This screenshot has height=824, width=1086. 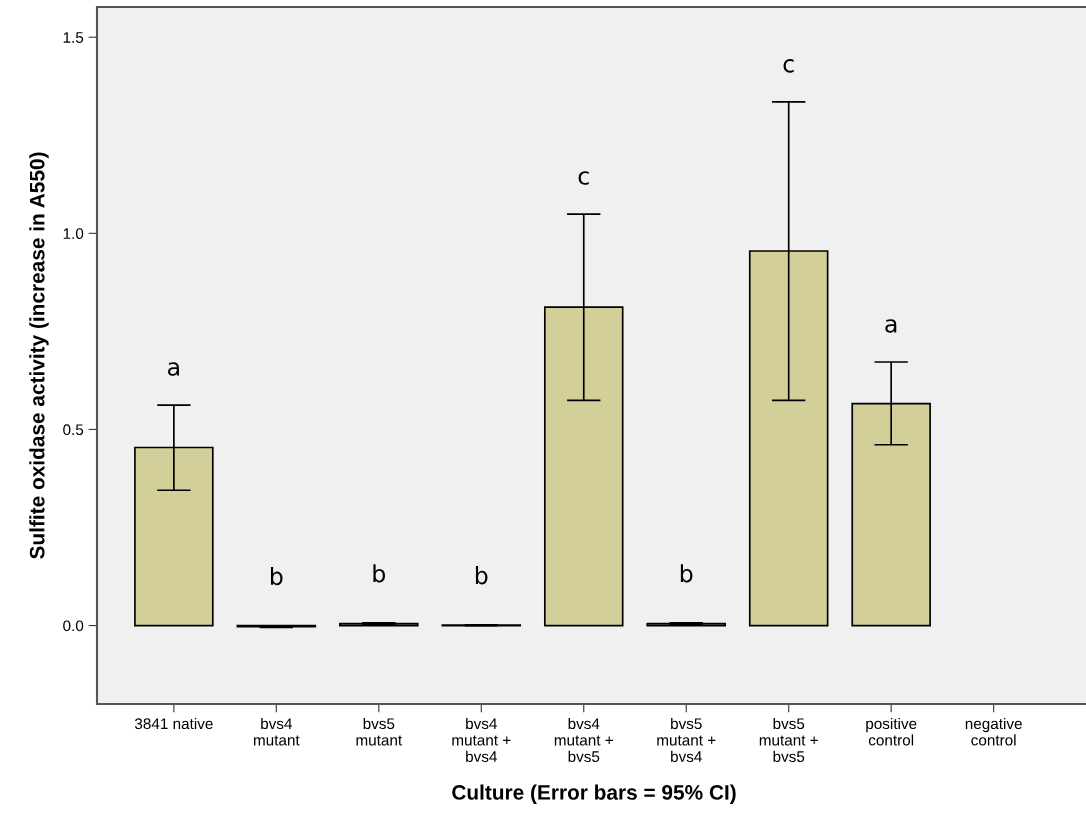 I want to click on y-tick-label: 0.0, so click(x=73, y=626).